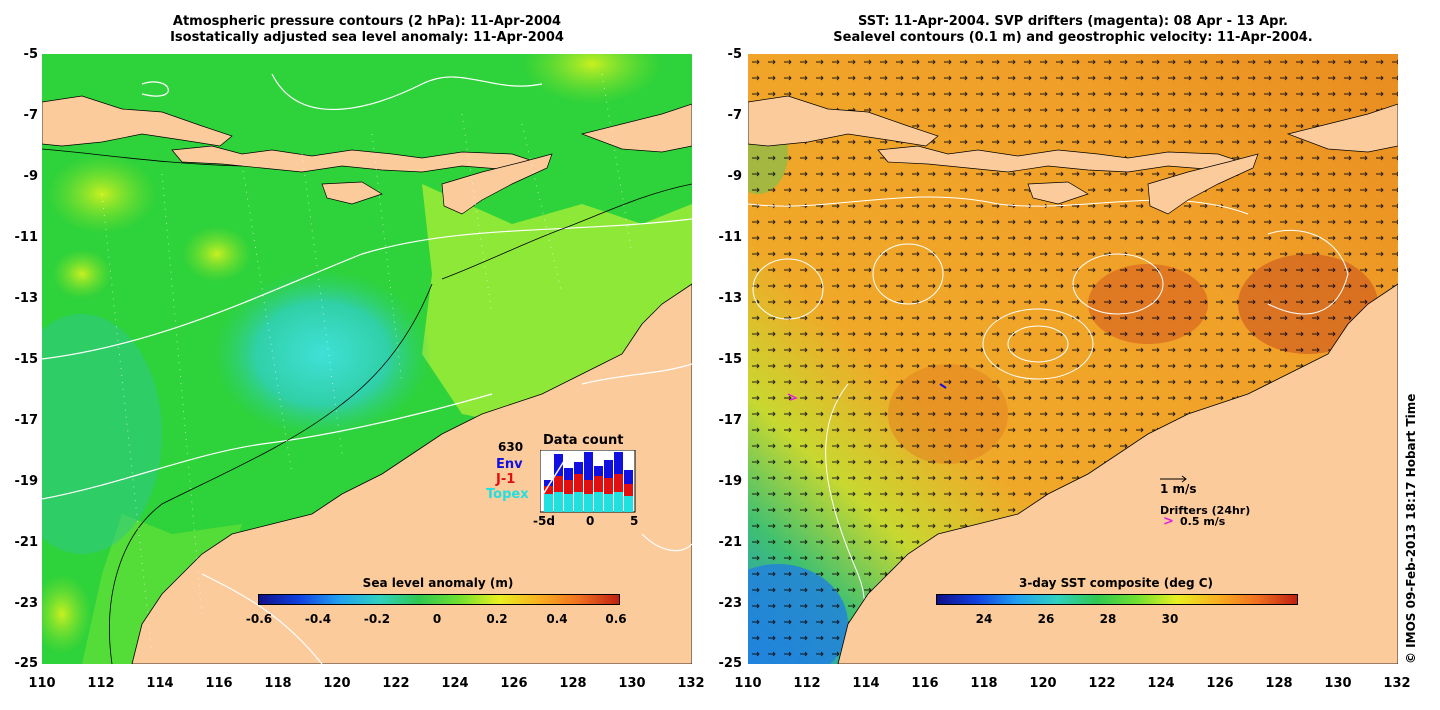 The height and width of the screenshot is (710, 1440). I want to click on right-xtick: 124, so click(1161, 683).